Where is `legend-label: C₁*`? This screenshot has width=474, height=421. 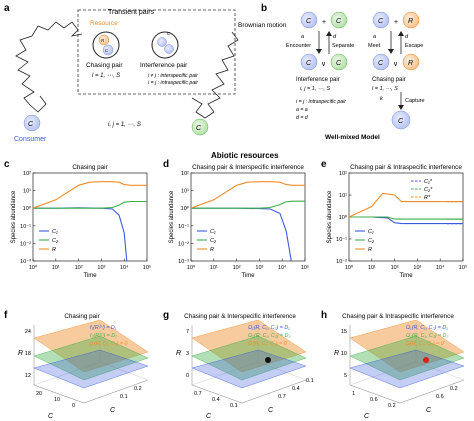 legend-label: C₁* is located at coordinates (428, 182).